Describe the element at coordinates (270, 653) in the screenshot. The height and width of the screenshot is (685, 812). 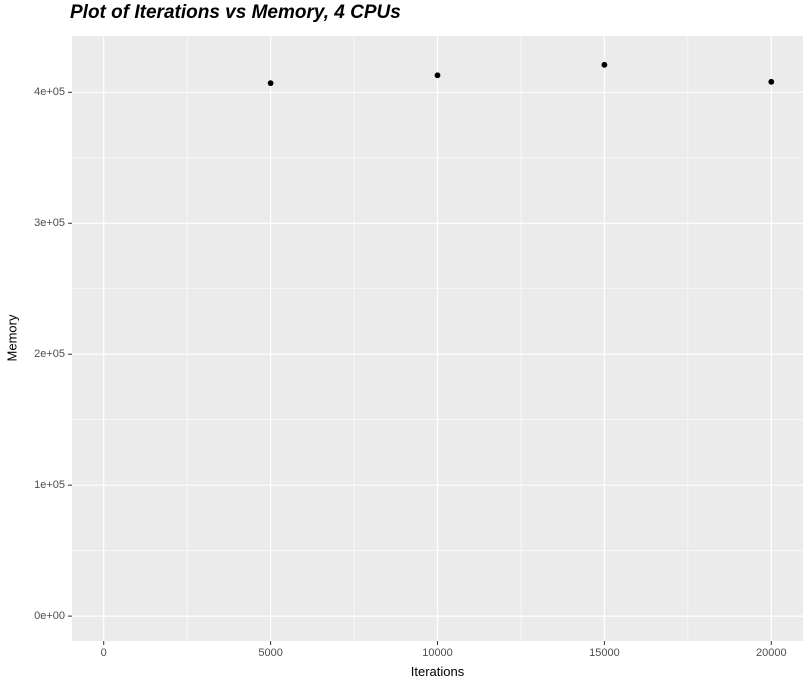
I see `x-tick-label: 5000` at that location.